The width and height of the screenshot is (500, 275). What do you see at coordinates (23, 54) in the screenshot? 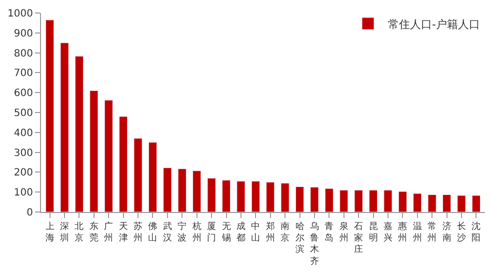
I see `y-tick-label: 800` at bounding box center [23, 54].